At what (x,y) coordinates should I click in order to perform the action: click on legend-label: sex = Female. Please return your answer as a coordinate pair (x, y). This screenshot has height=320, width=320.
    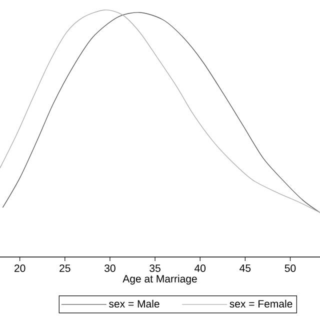
    Looking at the image, I should click on (261, 304).